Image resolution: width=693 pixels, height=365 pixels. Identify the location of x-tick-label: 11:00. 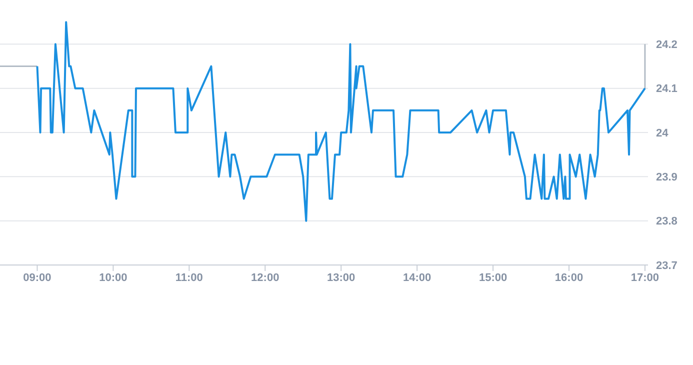
(189, 278).